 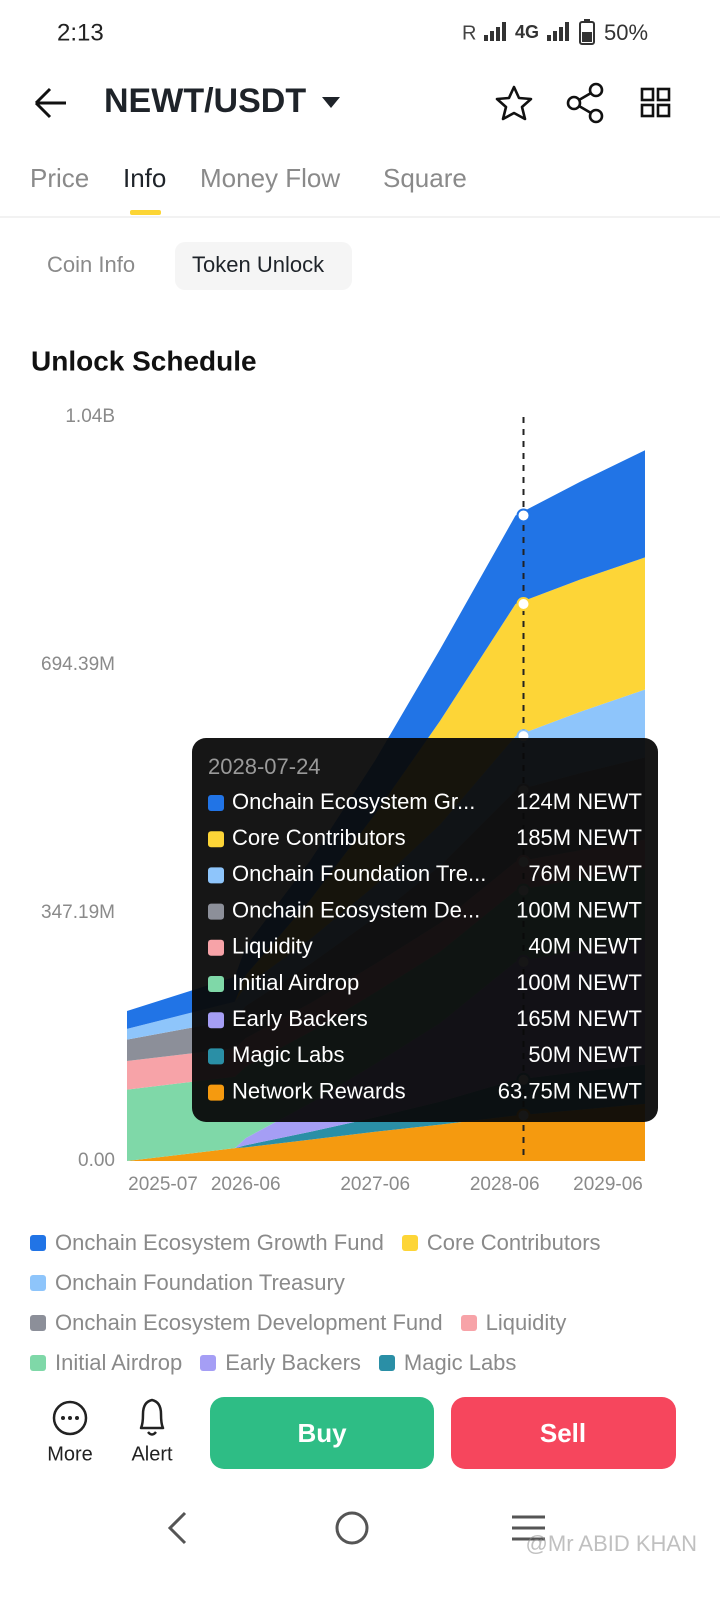 I want to click on more-label: More, so click(x=70, y=1454).